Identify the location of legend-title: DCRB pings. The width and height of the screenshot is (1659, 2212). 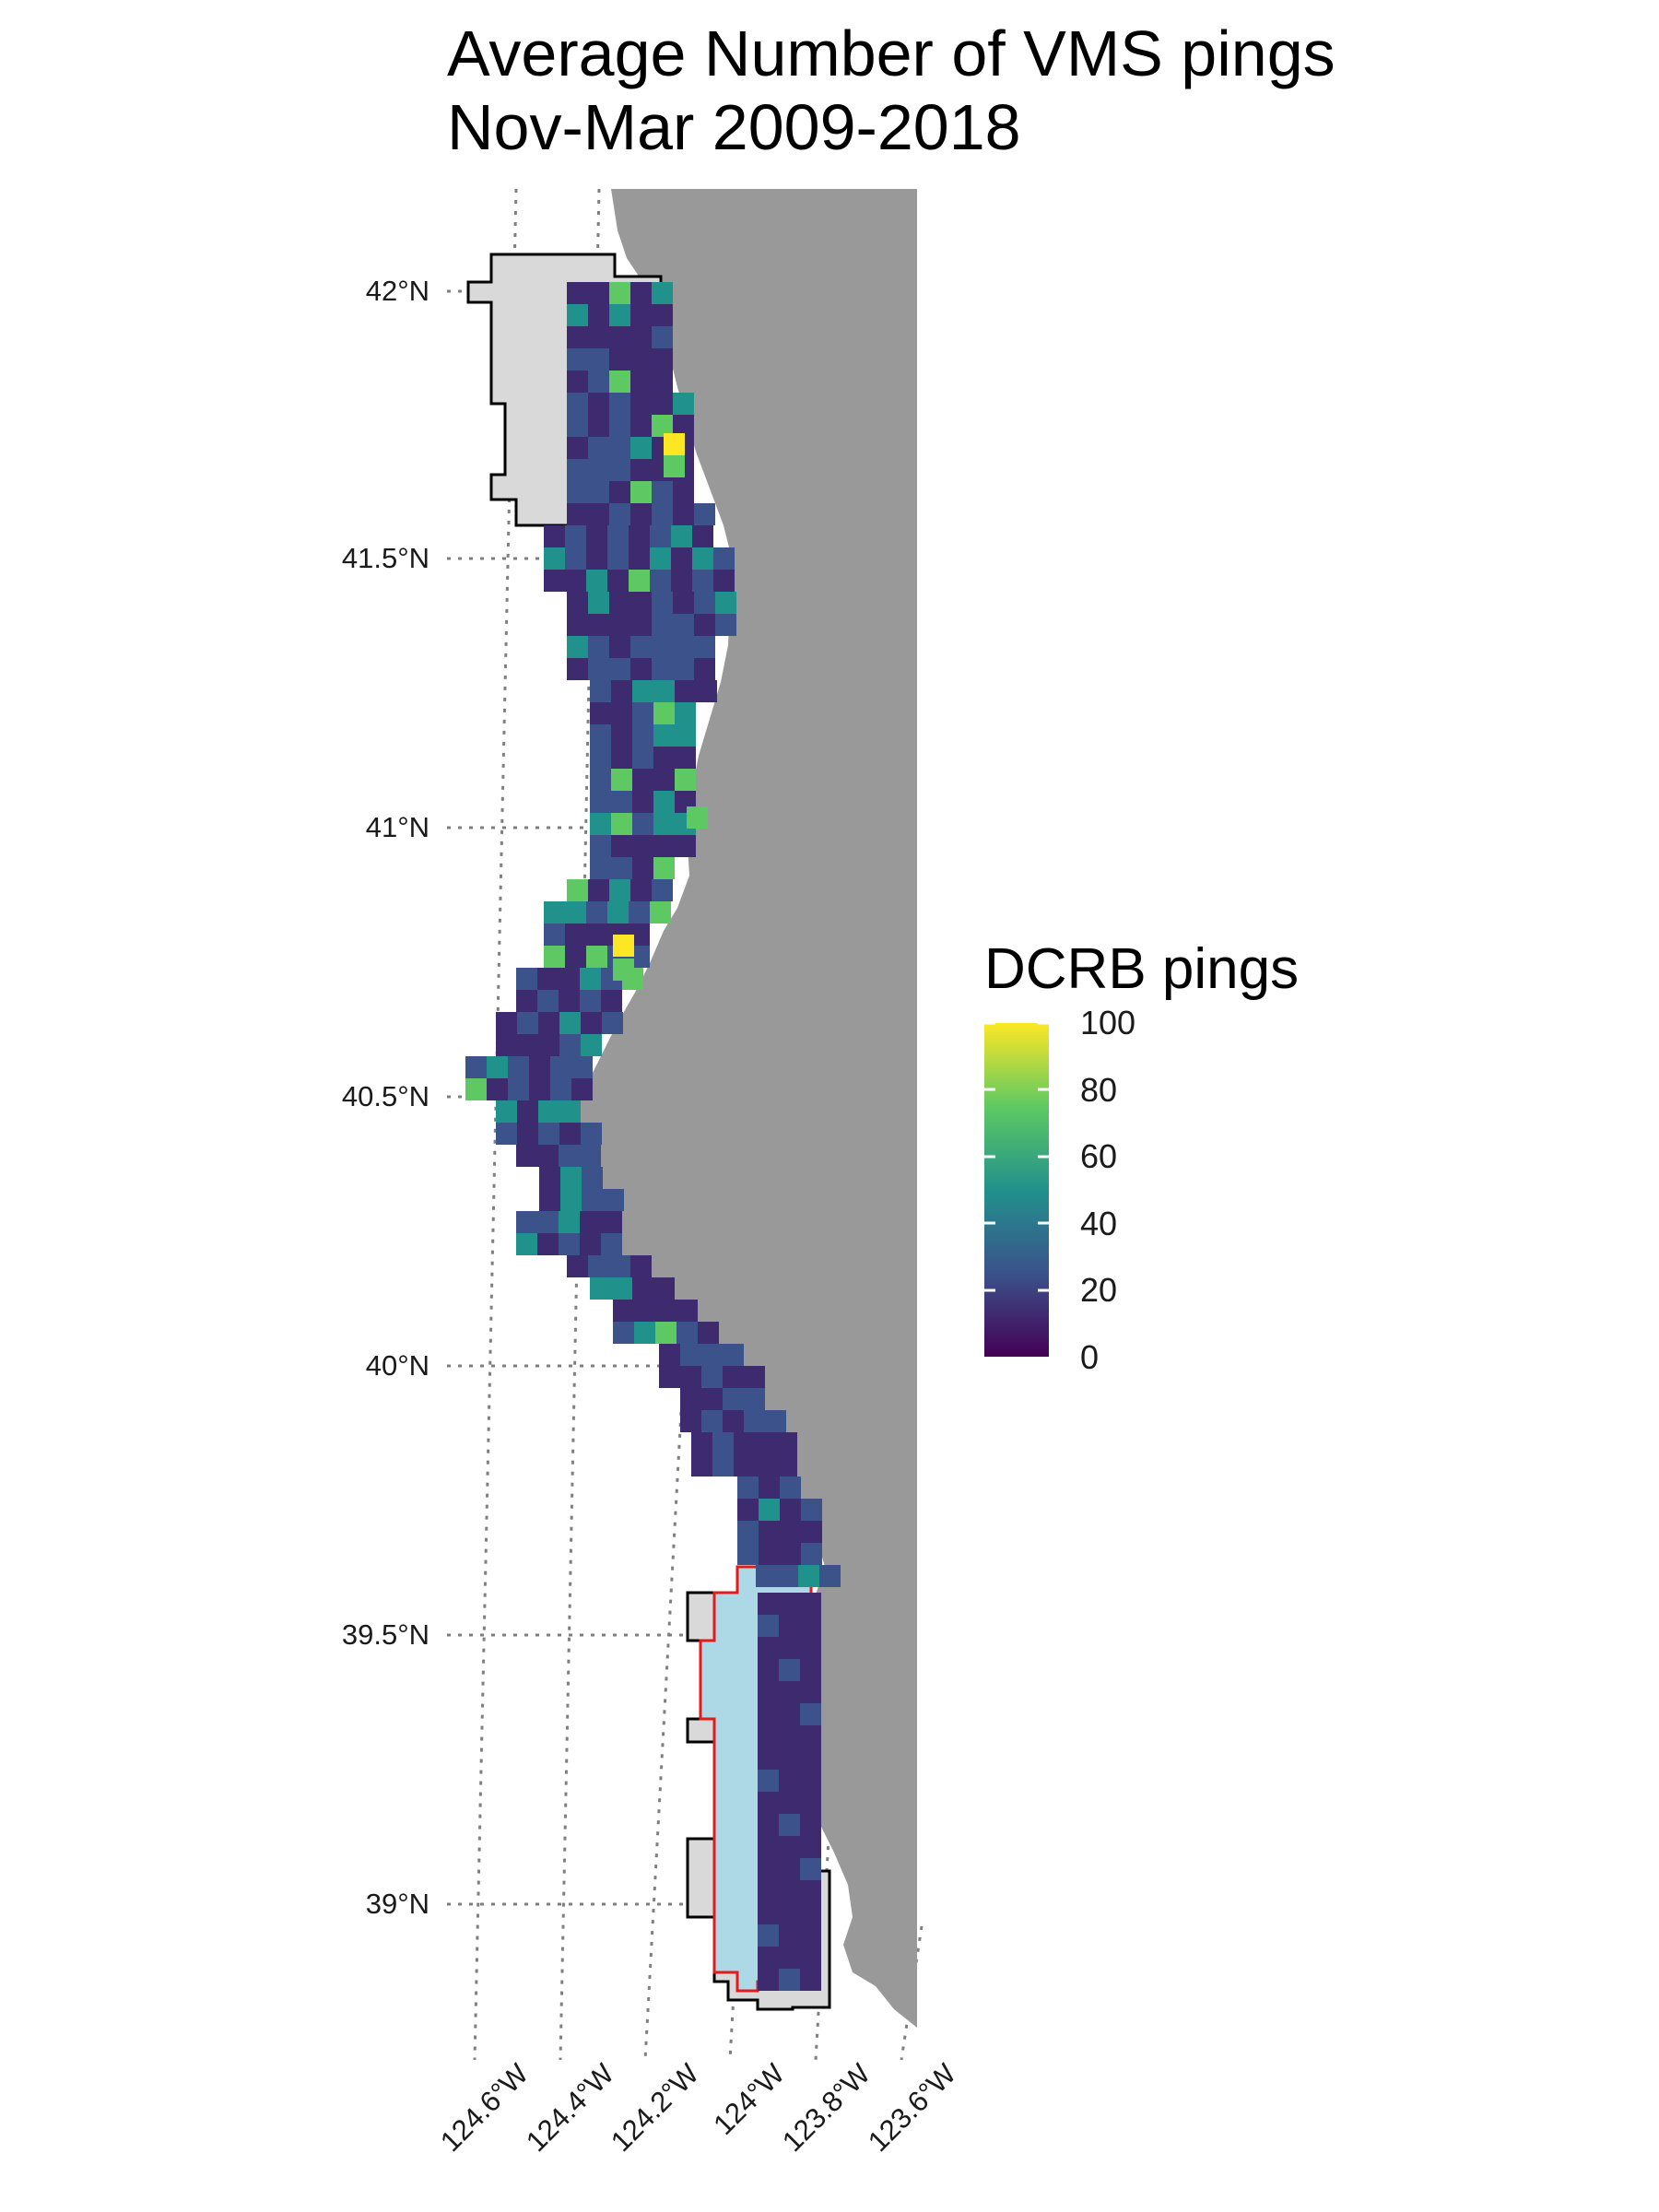
(1141, 969).